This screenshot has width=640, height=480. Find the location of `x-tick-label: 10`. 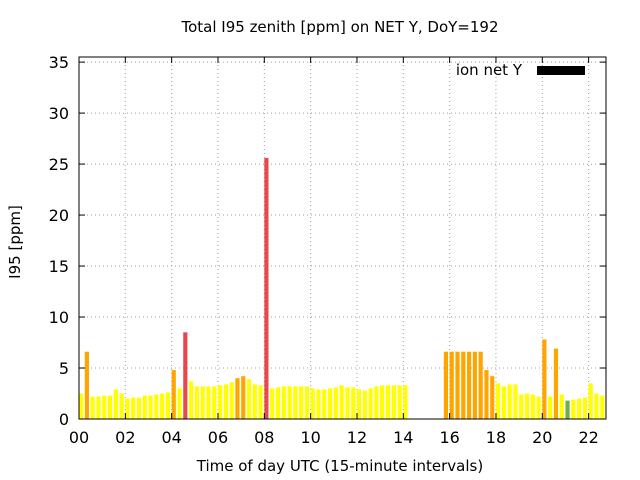

x-tick-label: 10 is located at coordinates (310, 437).